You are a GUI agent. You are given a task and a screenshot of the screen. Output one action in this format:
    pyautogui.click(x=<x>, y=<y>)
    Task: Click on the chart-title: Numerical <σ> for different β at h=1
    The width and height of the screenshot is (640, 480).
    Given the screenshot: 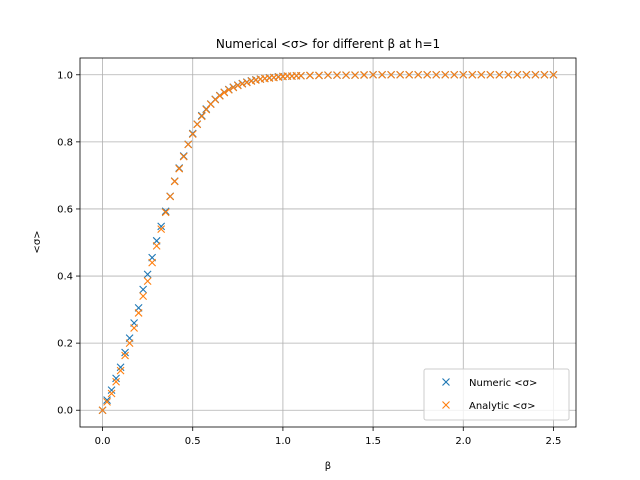 What is the action you would take?
    pyautogui.click(x=328, y=44)
    